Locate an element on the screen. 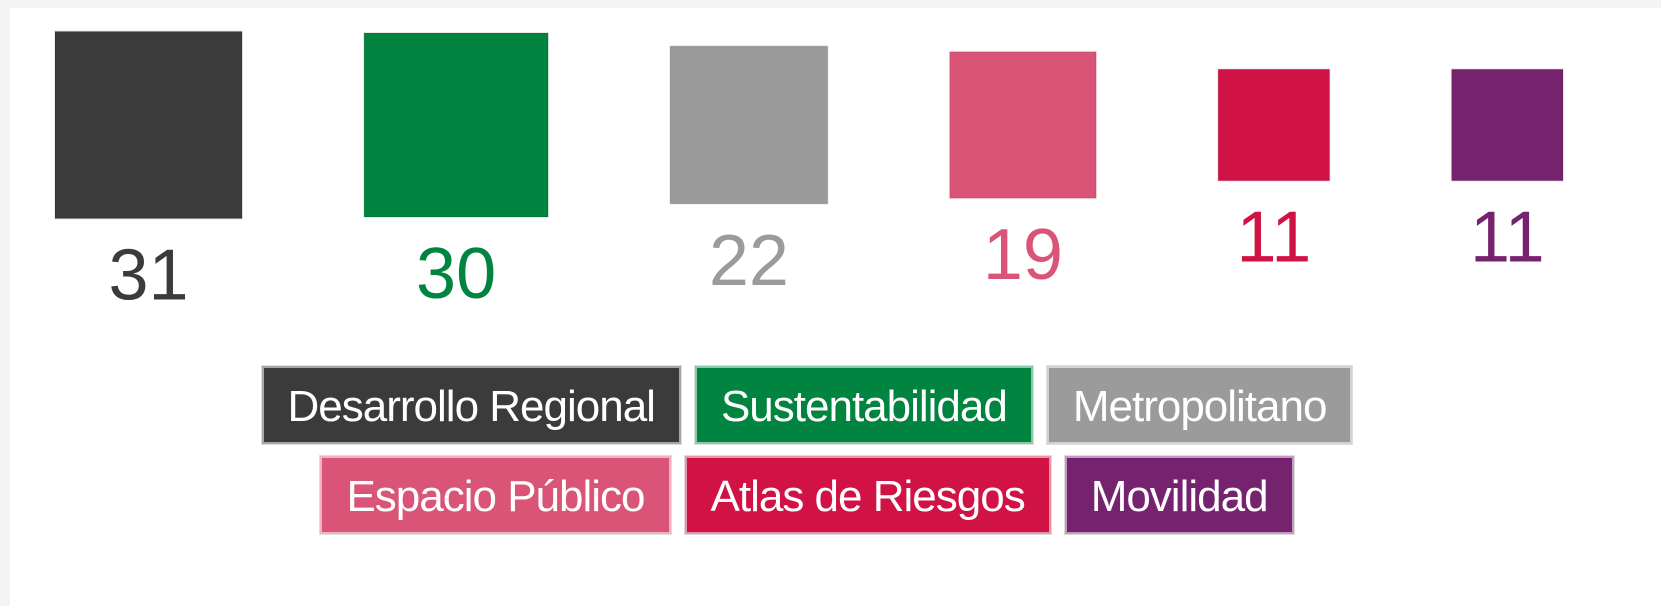  value-label: 19 is located at coordinates (1023, 255).